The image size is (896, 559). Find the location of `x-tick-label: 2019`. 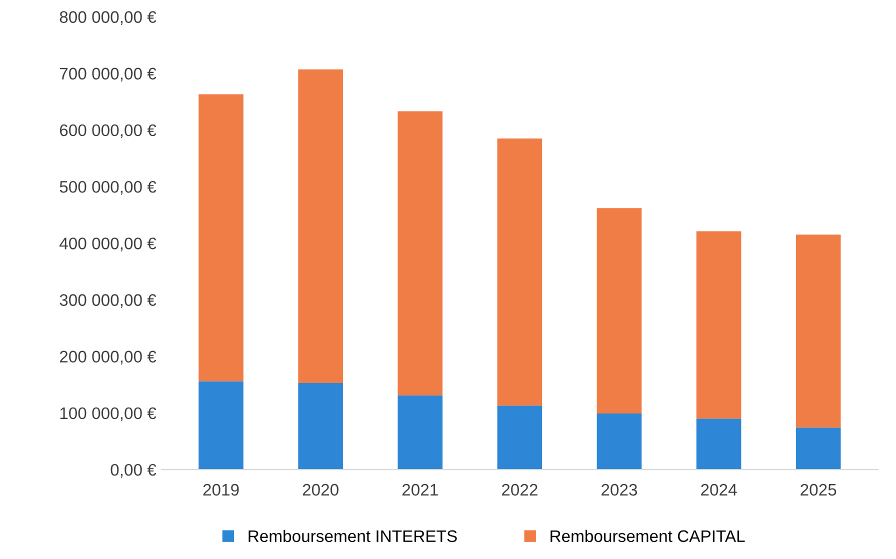

x-tick-label: 2019 is located at coordinates (221, 490).